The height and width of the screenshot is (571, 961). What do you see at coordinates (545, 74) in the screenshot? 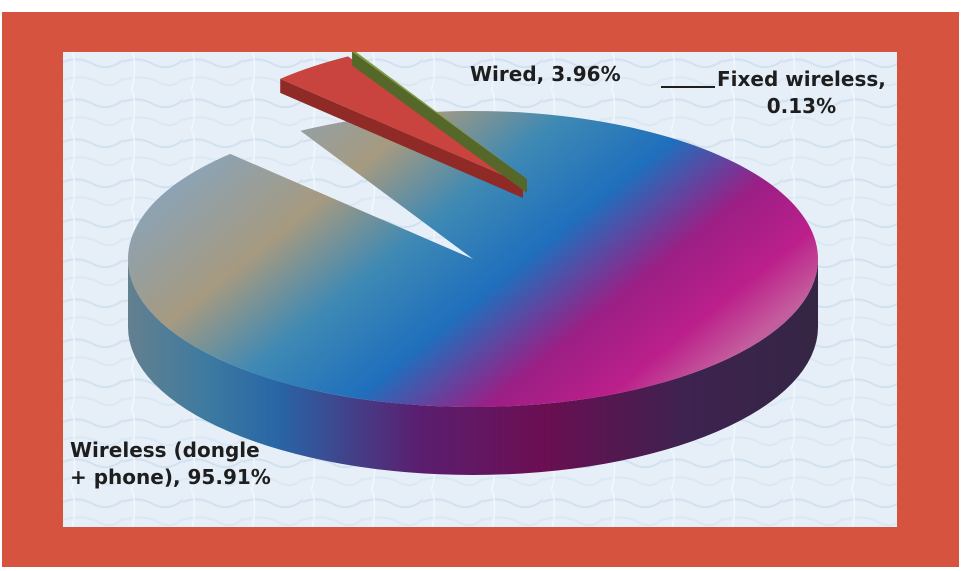
I see `data-label-wired: Wired, 3.96%` at bounding box center [545, 74].